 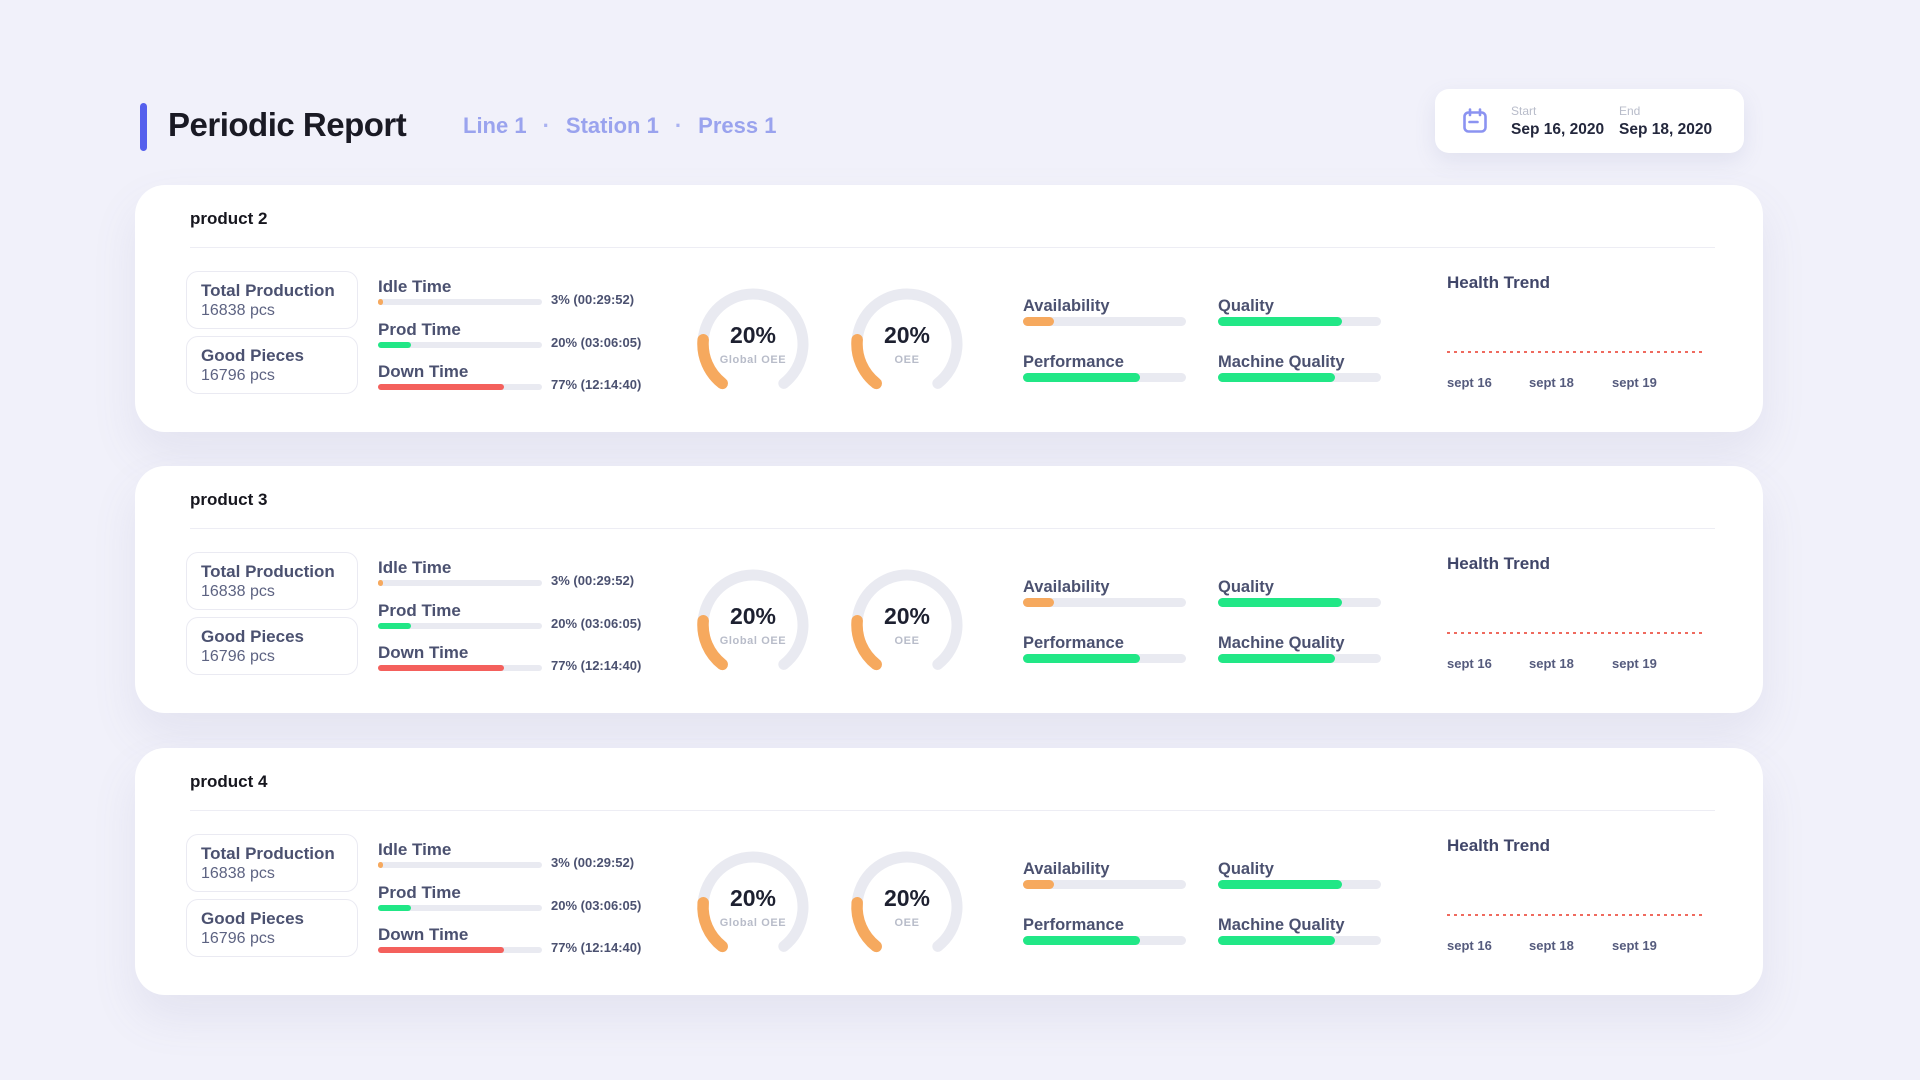 What do you see at coordinates (1630, 110) in the screenshot?
I see `date-end-label: End` at bounding box center [1630, 110].